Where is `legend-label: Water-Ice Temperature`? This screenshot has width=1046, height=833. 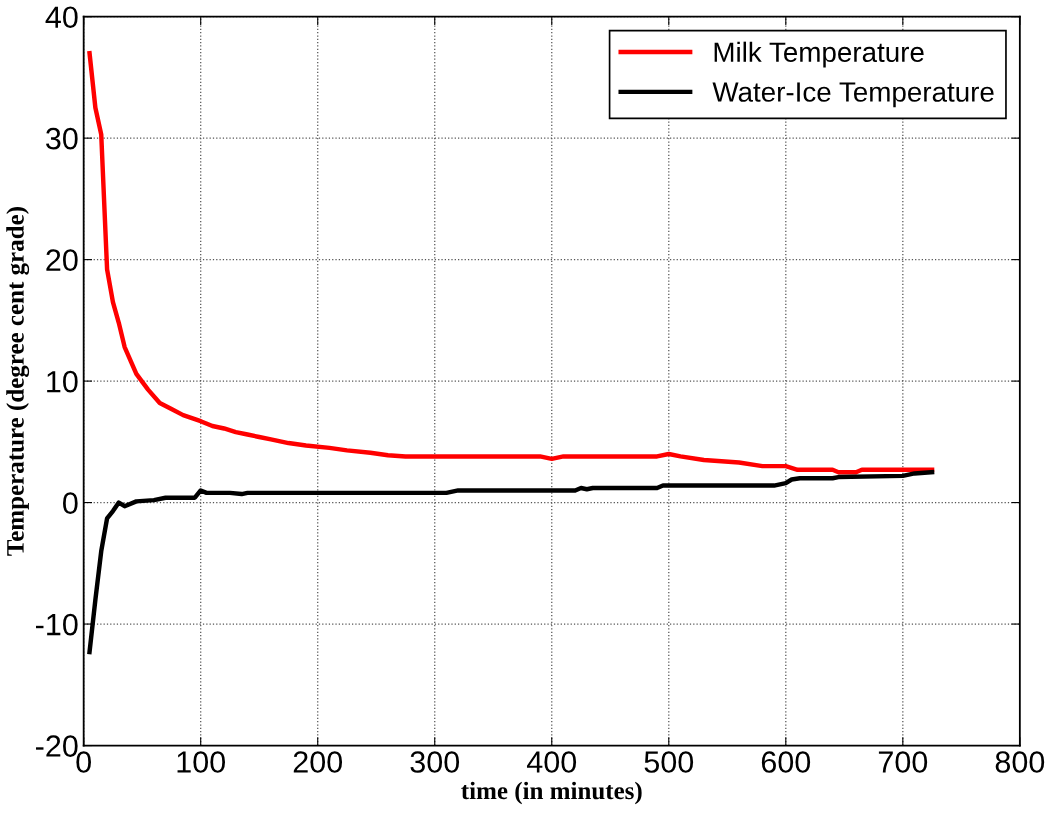
legend-label: Water-Ice Temperature is located at coordinates (853, 95).